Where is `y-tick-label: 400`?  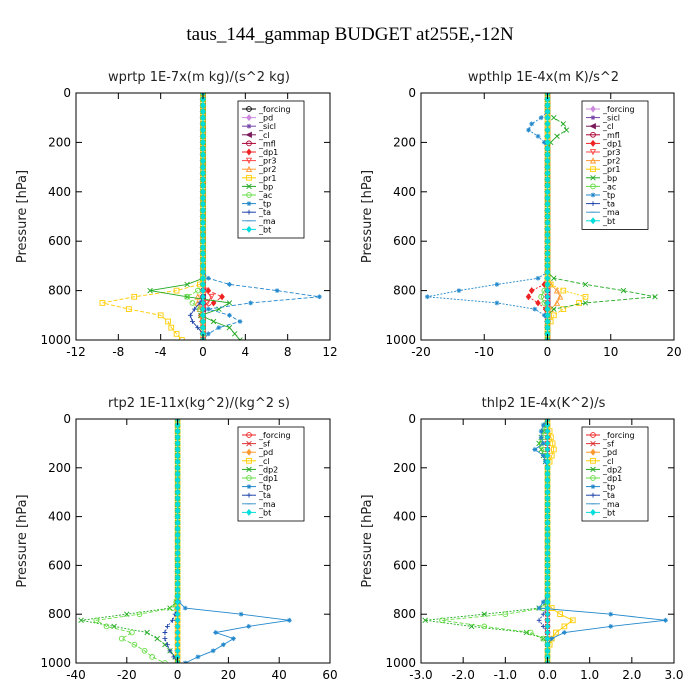 y-tick-label: 400 is located at coordinates (59, 517).